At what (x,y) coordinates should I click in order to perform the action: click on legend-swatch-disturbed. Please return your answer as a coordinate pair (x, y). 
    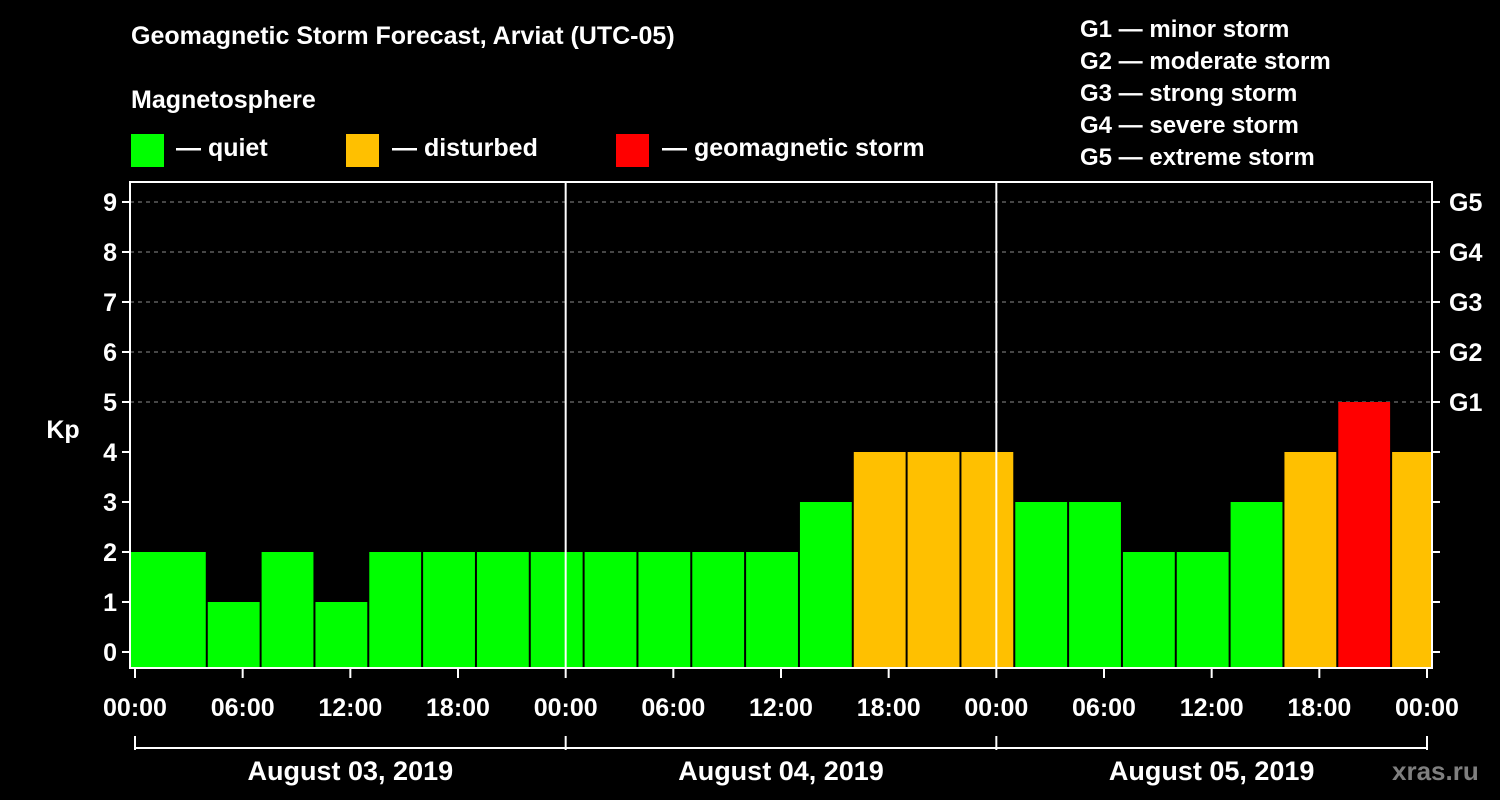
    Looking at the image, I should click on (362, 150).